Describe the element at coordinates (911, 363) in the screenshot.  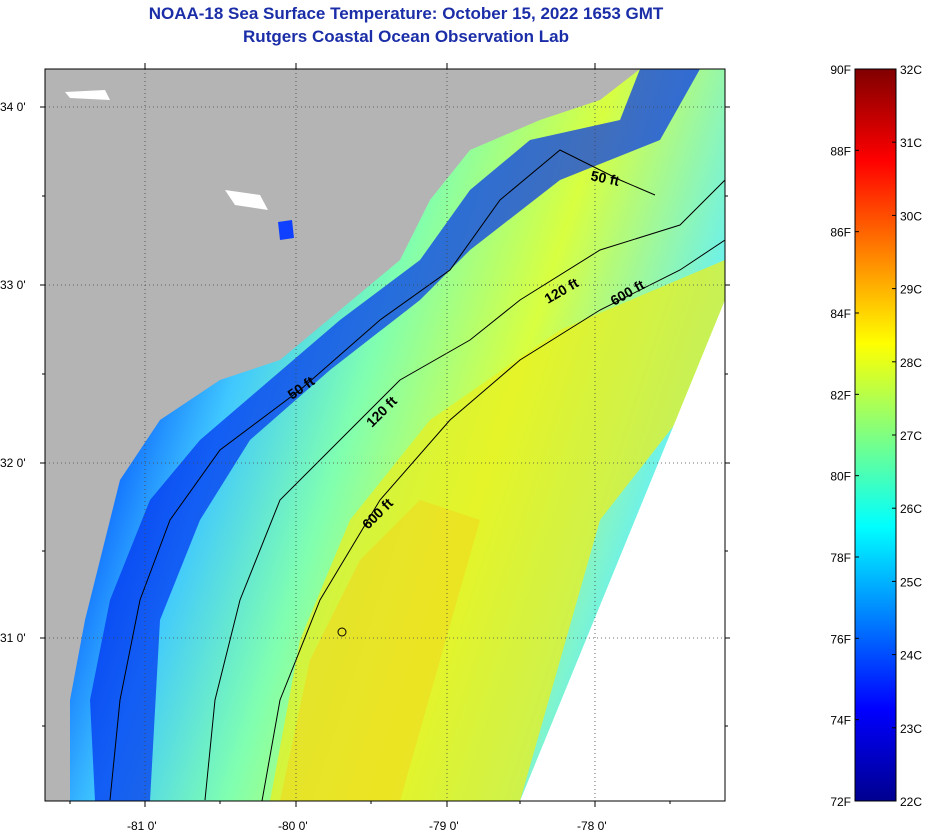
I see `colorbar-label-c: 28C` at that location.